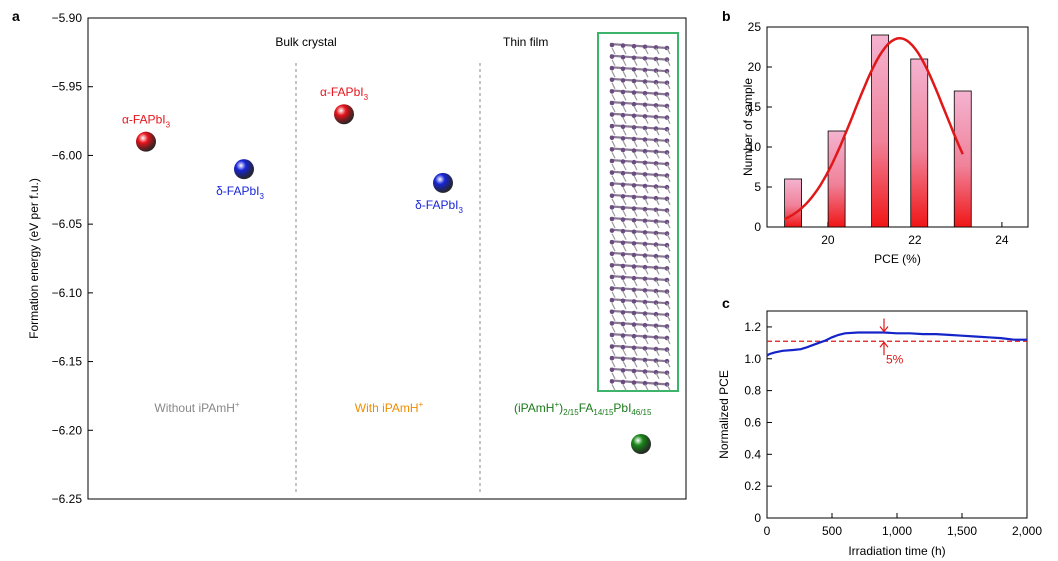  Describe the element at coordinates (962, 531) in the screenshot. I see `x-tick-label: 1,500` at that location.